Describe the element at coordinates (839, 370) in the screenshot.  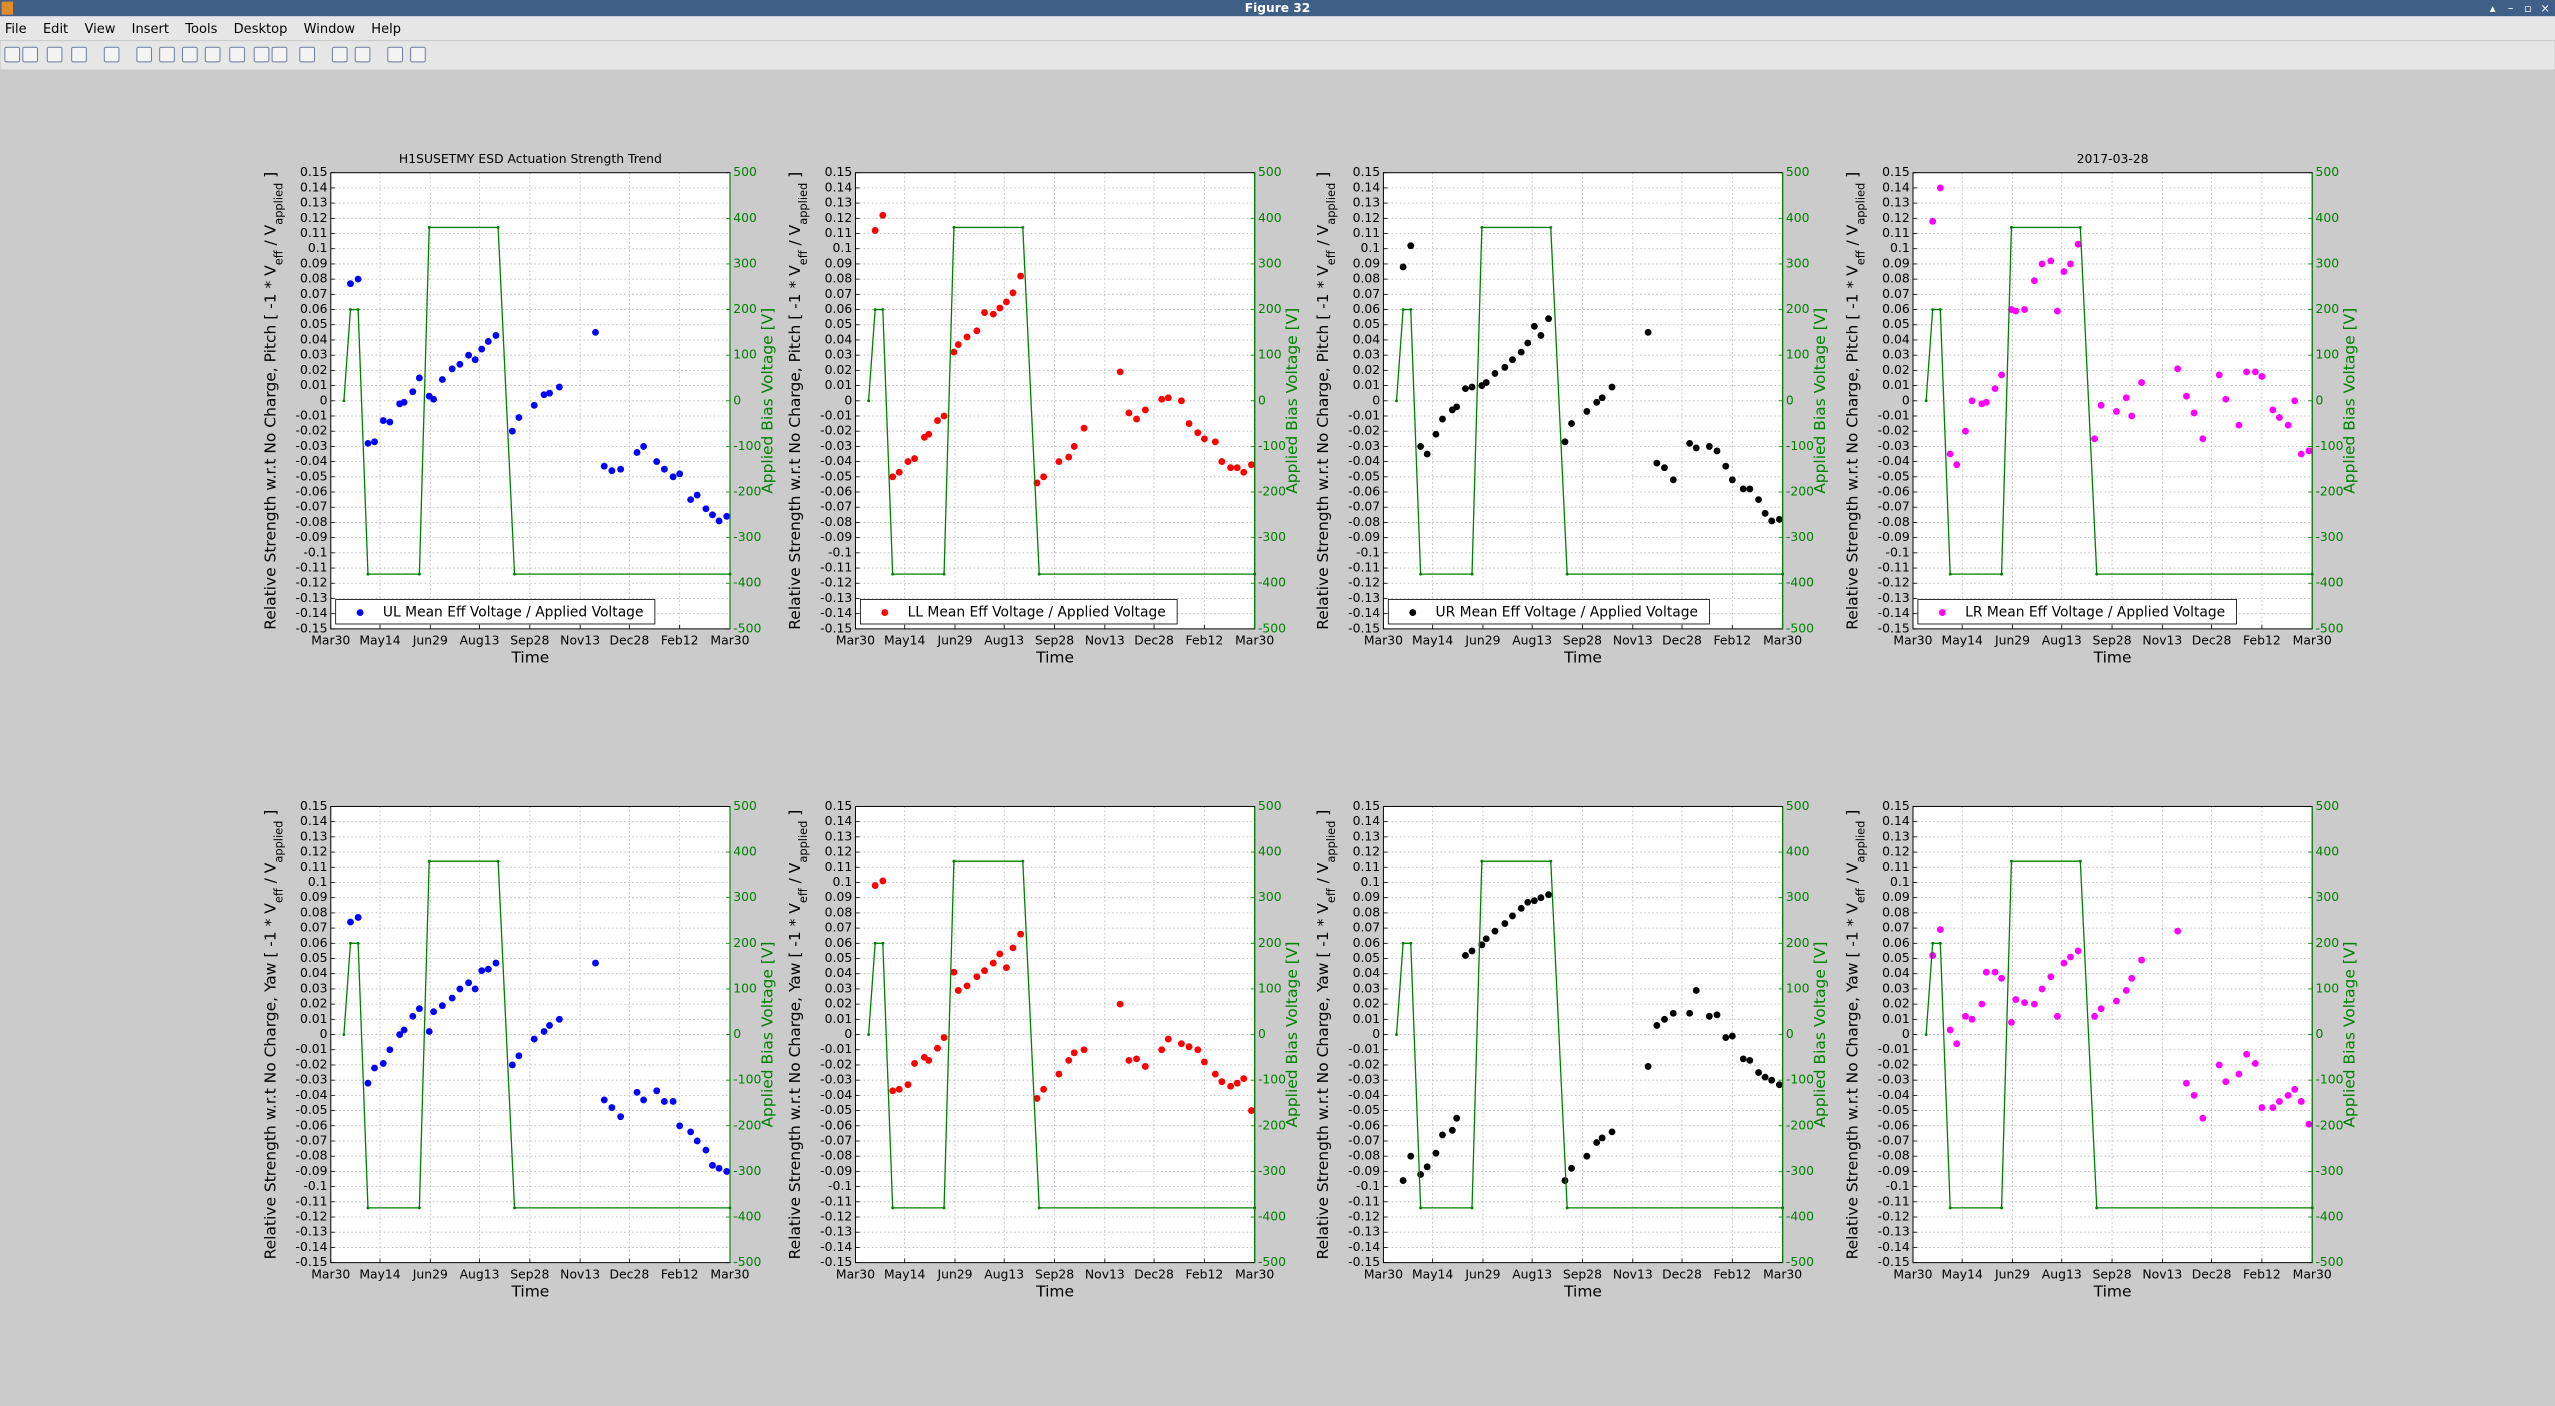
I see `y-tick-label: 0.02` at that location.